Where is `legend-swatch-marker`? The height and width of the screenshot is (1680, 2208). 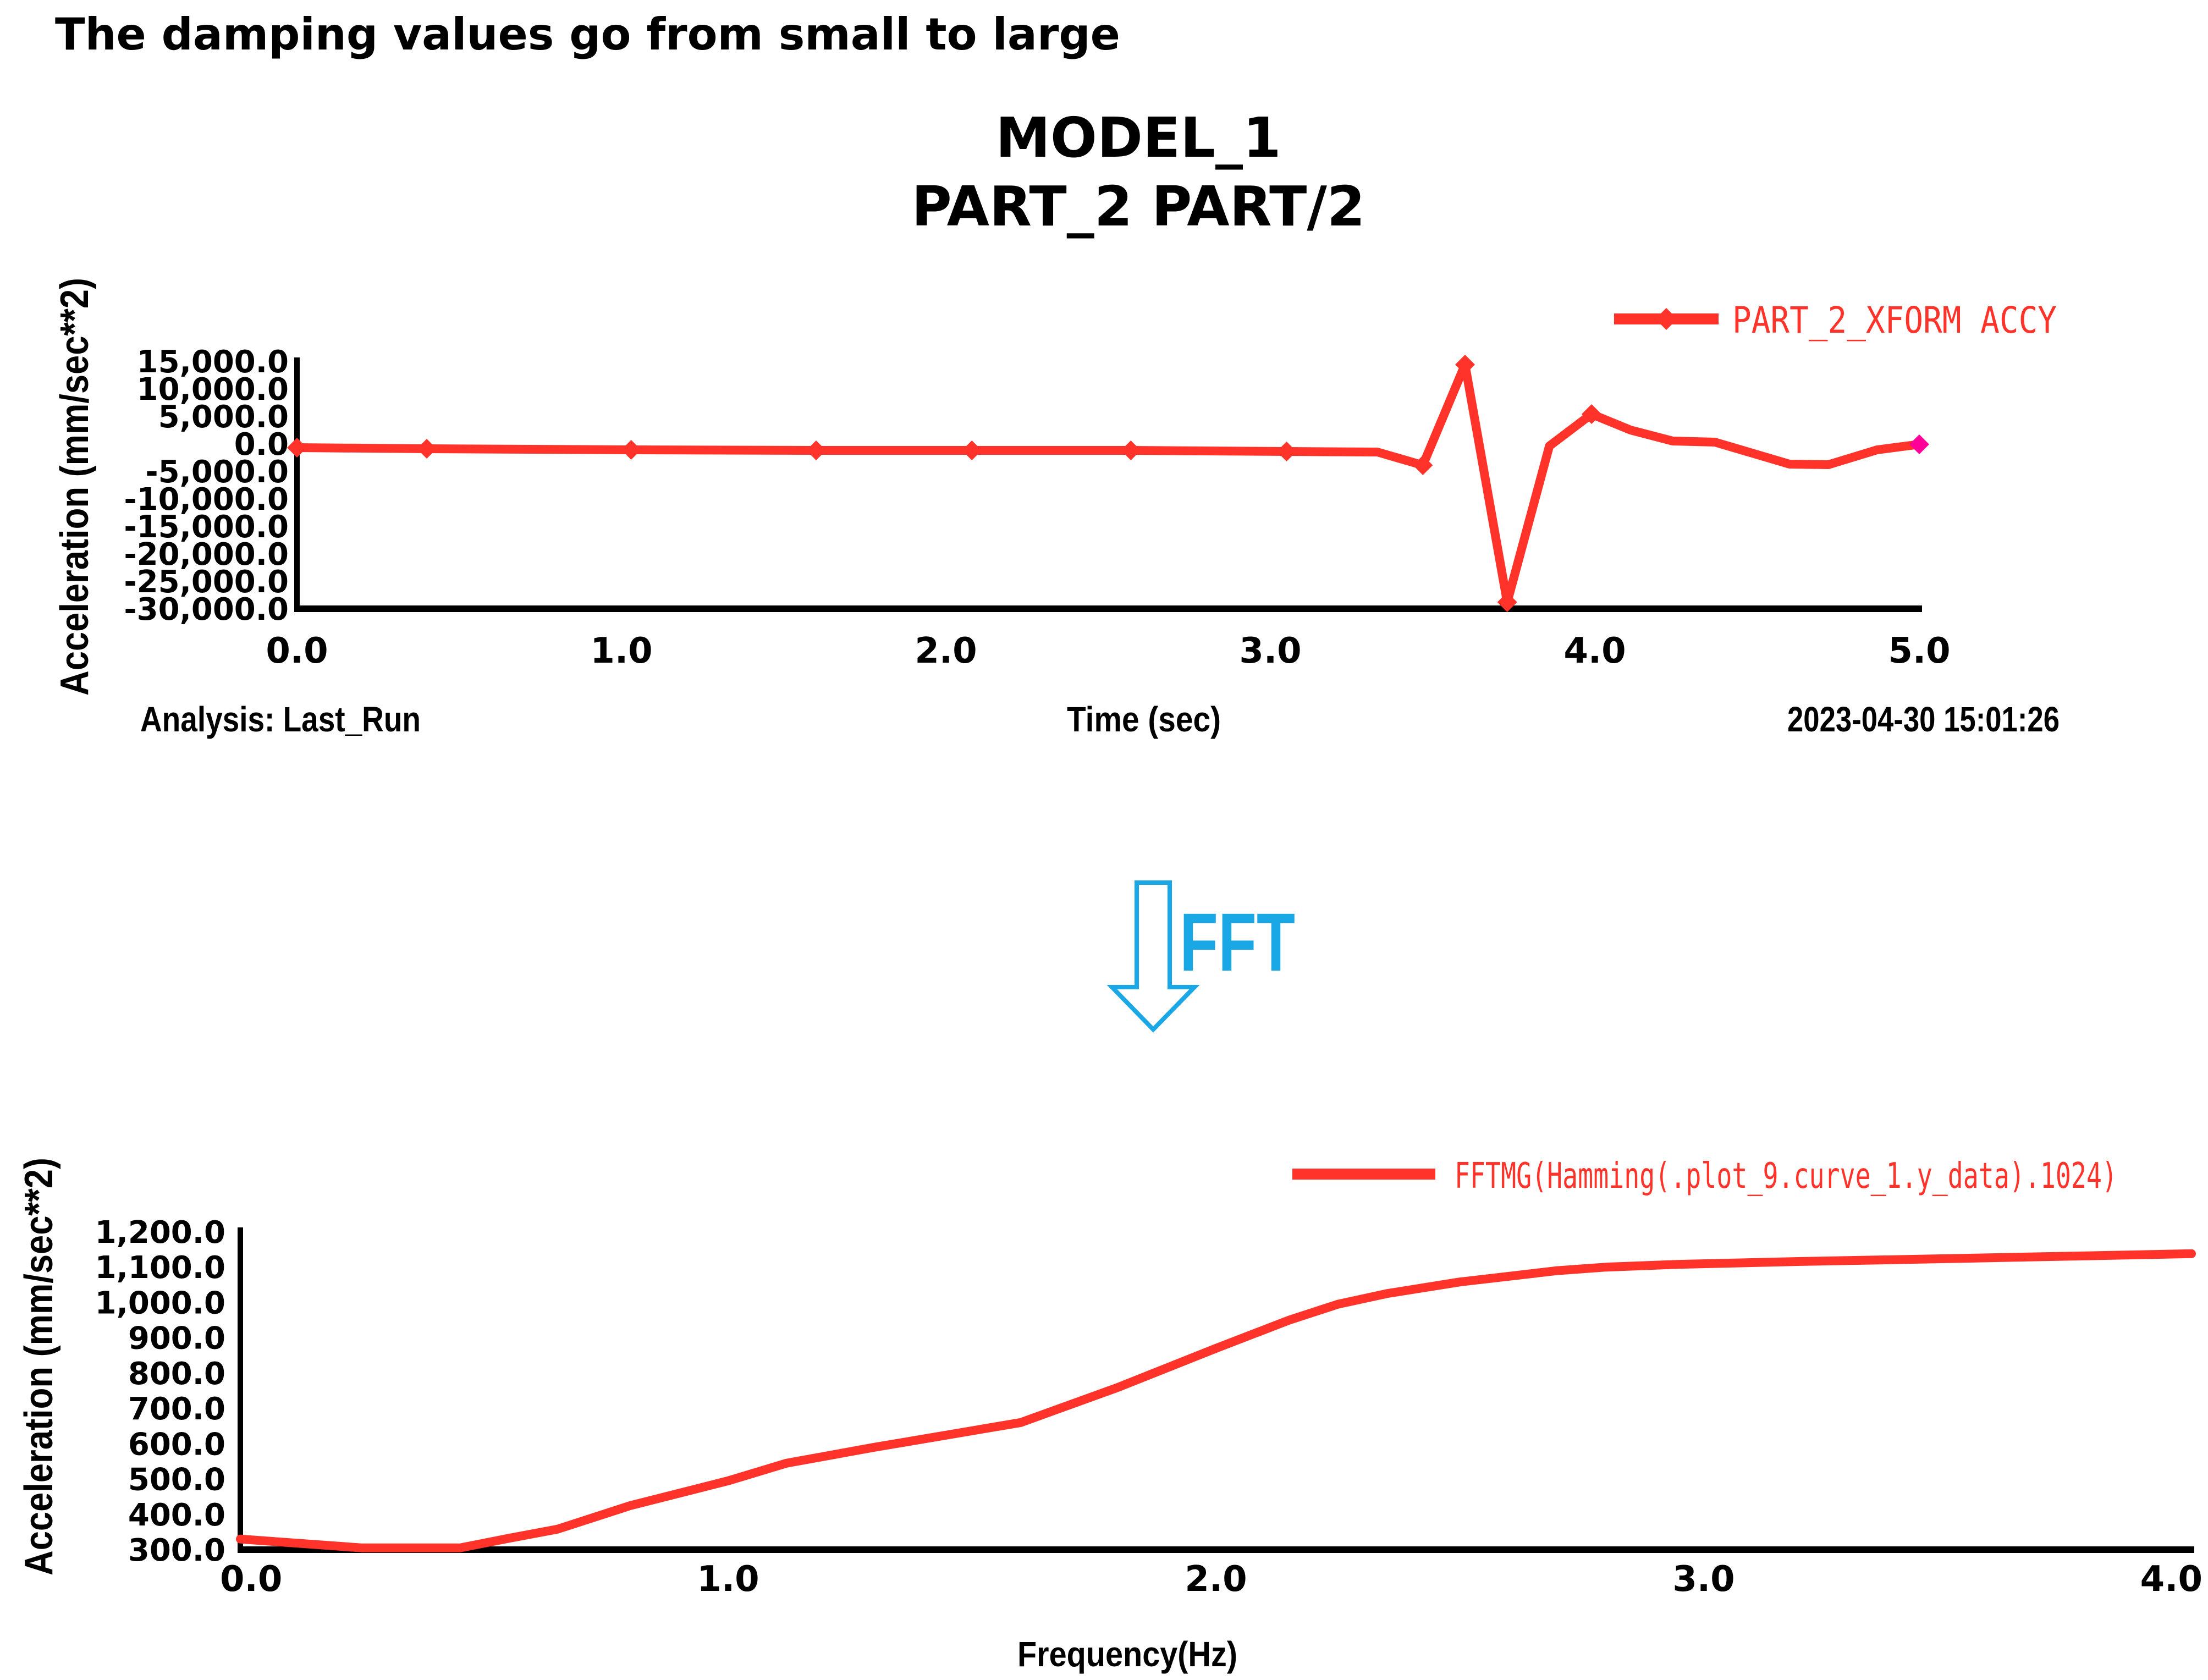
legend-swatch-marker is located at coordinates (1666, 319).